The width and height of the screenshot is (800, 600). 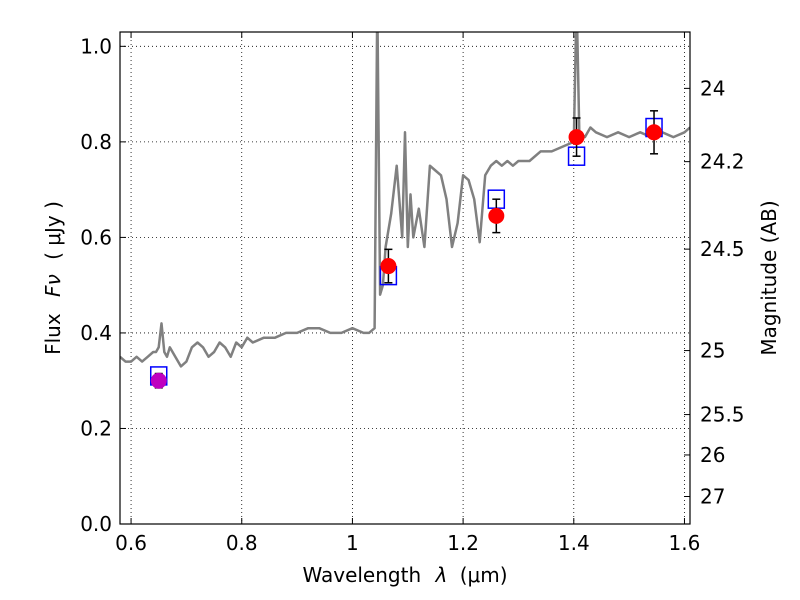 What do you see at coordinates (463, 543) in the screenshot?
I see `x-tick-label: 1.2` at bounding box center [463, 543].